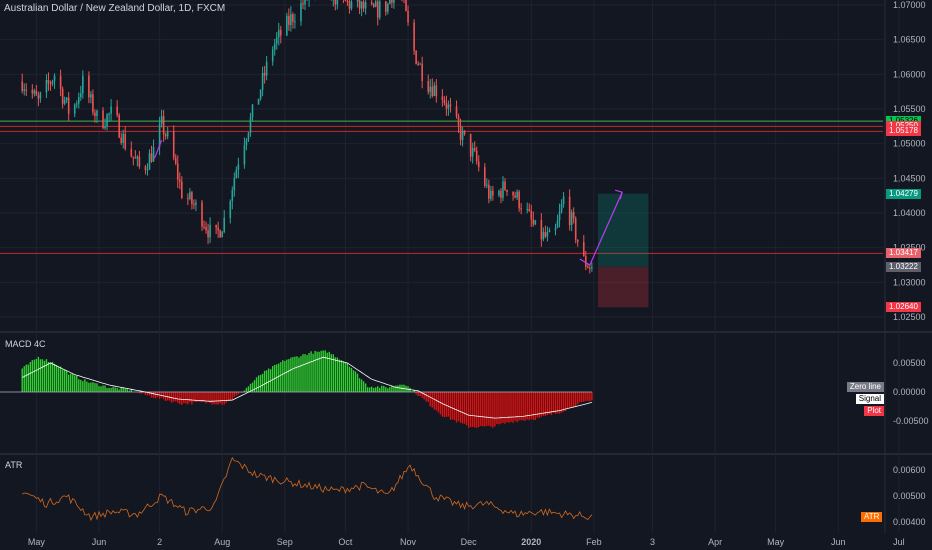 Image resolution: width=932 pixels, height=550 pixels. I want to click on macd-histogram, so click(307, 389).